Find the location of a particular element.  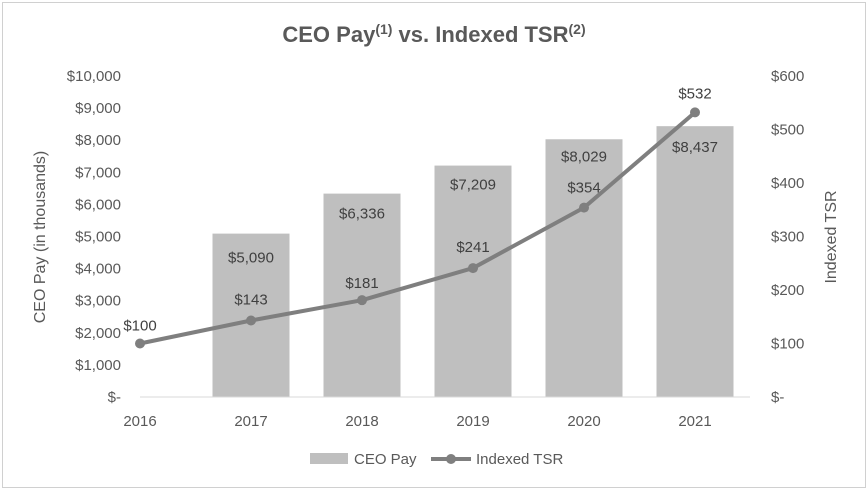

legend-marker-indexed-tsr is located at coordinates (451, 459).